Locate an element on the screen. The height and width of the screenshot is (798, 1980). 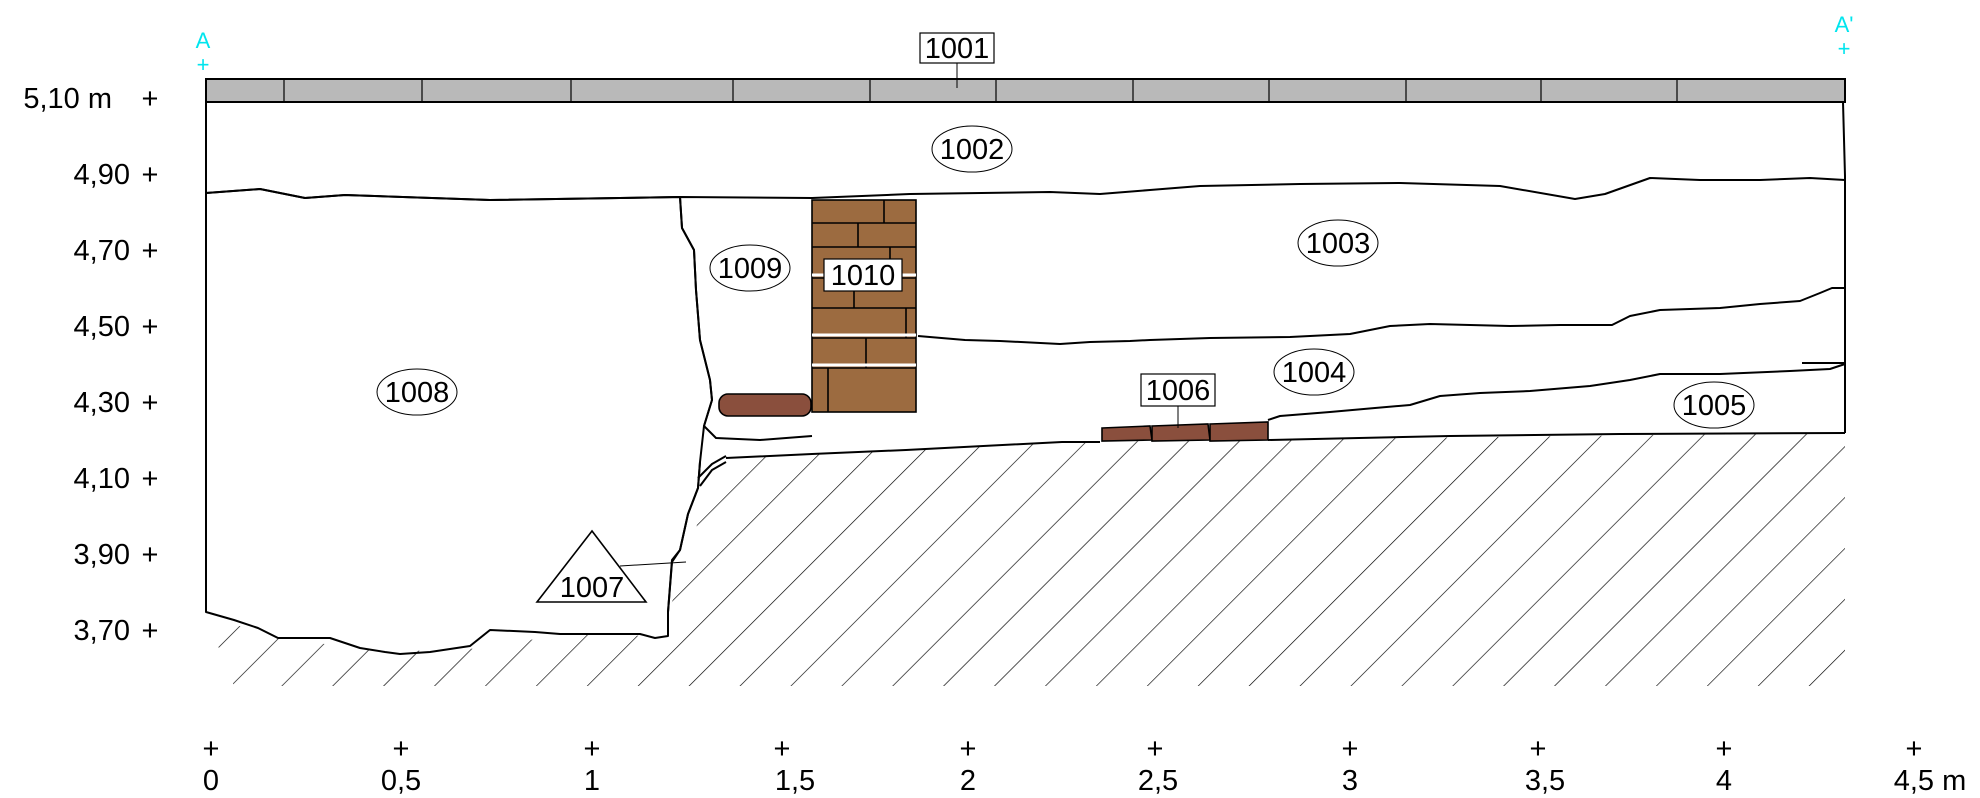
context-1009-base-line is located at coordinates (758, 433).